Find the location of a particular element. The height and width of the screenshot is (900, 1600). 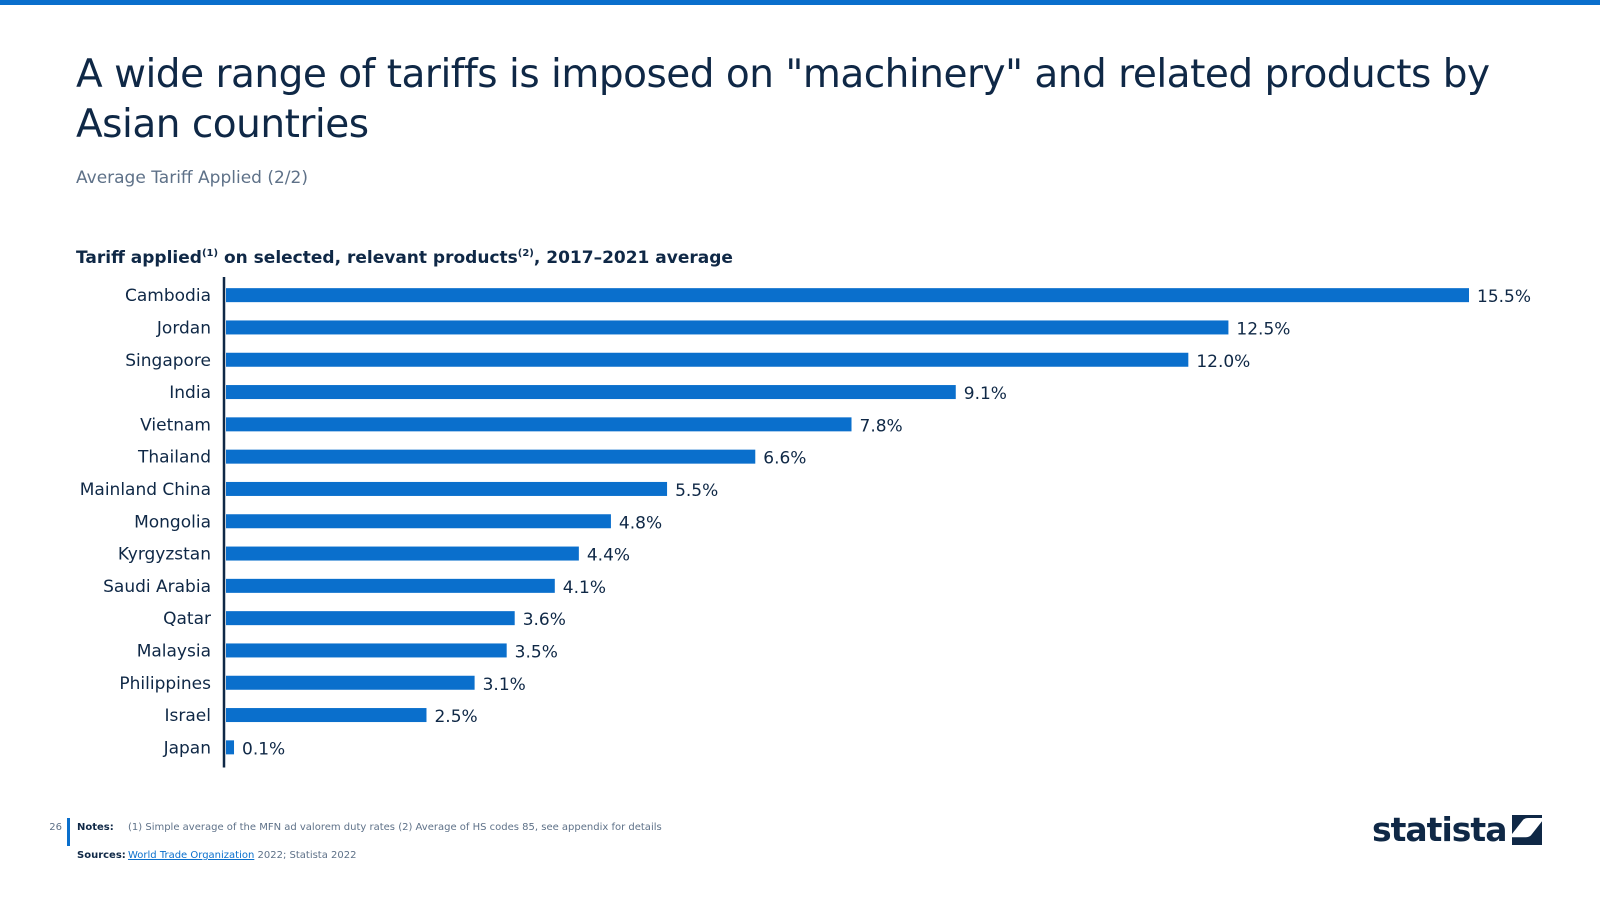

chart-title-part2: on selected, relevant products is located at coordinates (368, 258).